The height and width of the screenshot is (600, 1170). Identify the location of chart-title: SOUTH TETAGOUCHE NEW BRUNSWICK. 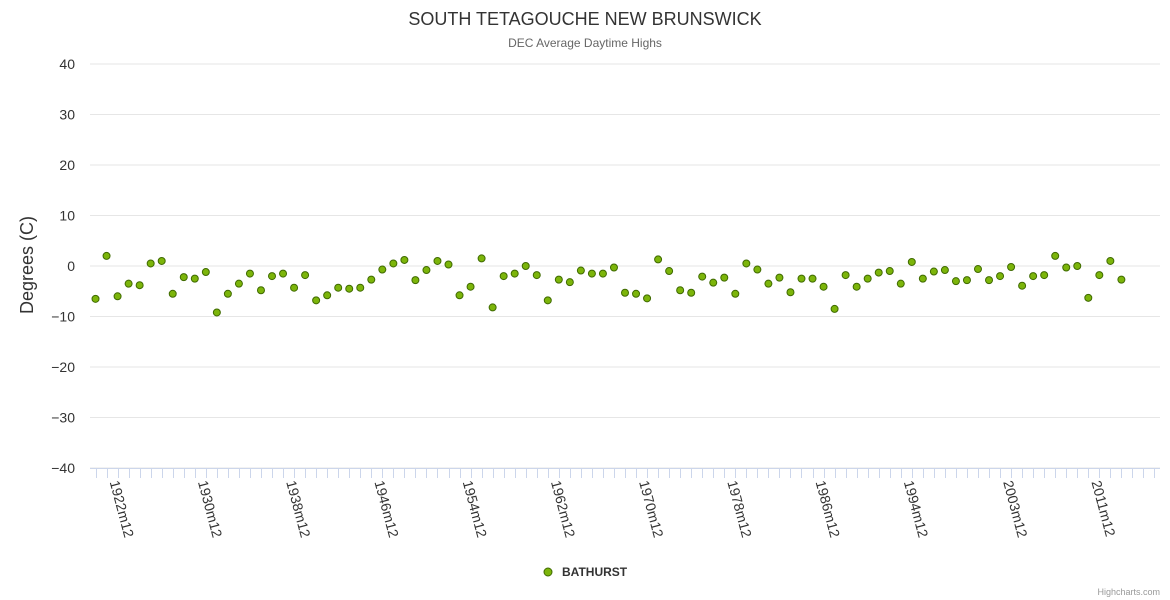
(584, 19).